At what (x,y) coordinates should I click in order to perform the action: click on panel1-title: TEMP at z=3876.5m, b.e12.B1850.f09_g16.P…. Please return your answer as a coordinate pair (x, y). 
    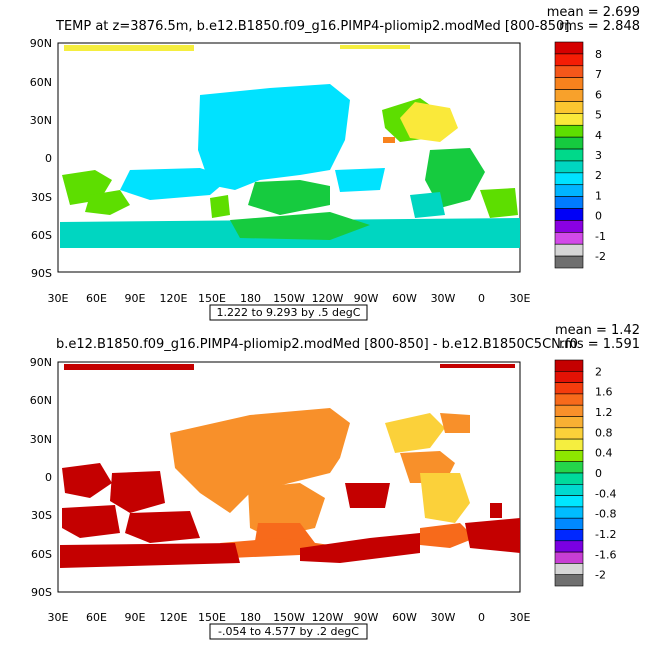
    Looking at the image, I should click on (312, 26).